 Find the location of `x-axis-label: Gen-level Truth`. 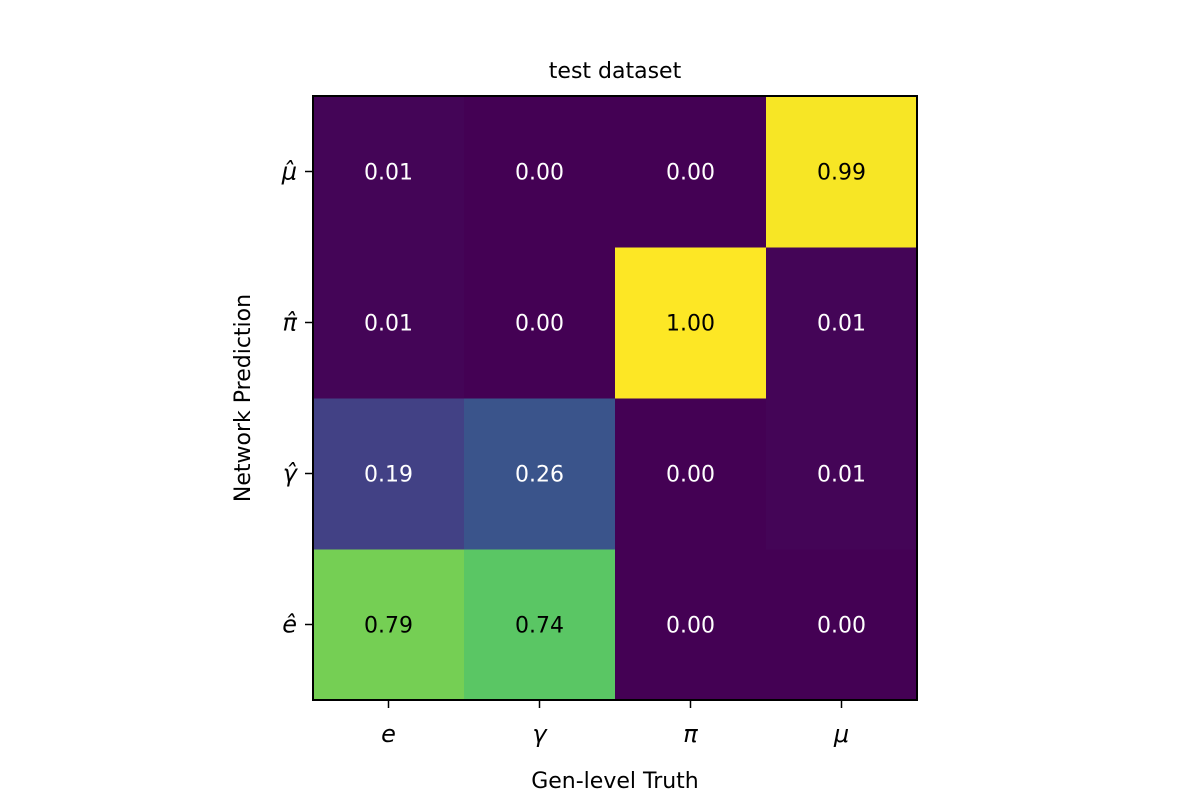

x-axis-label: Gen-level Truth is located at coordinates (615, 781).